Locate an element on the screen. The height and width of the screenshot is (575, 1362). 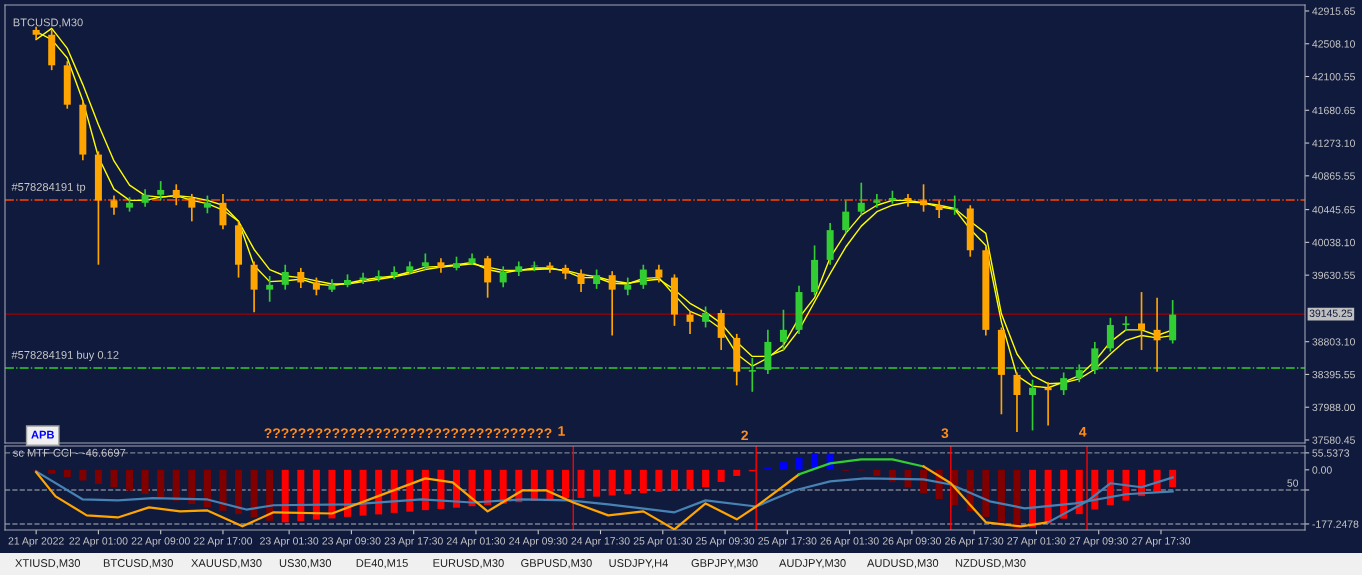
x-tick-label: 23 Apr 09:30 is located at coordinates (351, 542).